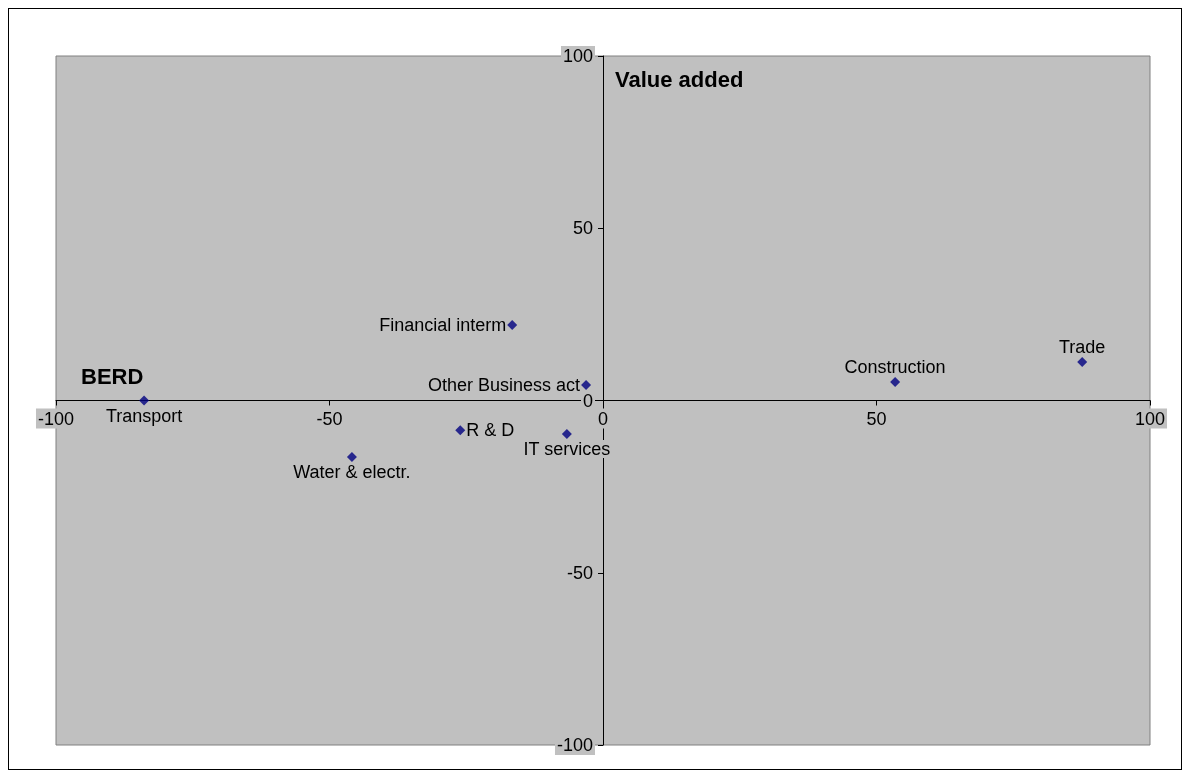 The image size is (1190, 778). What do you see at coordinates (329, 418) in the screenshot?
I see `x-tick-label: -50` at bounding box center [329, 418].